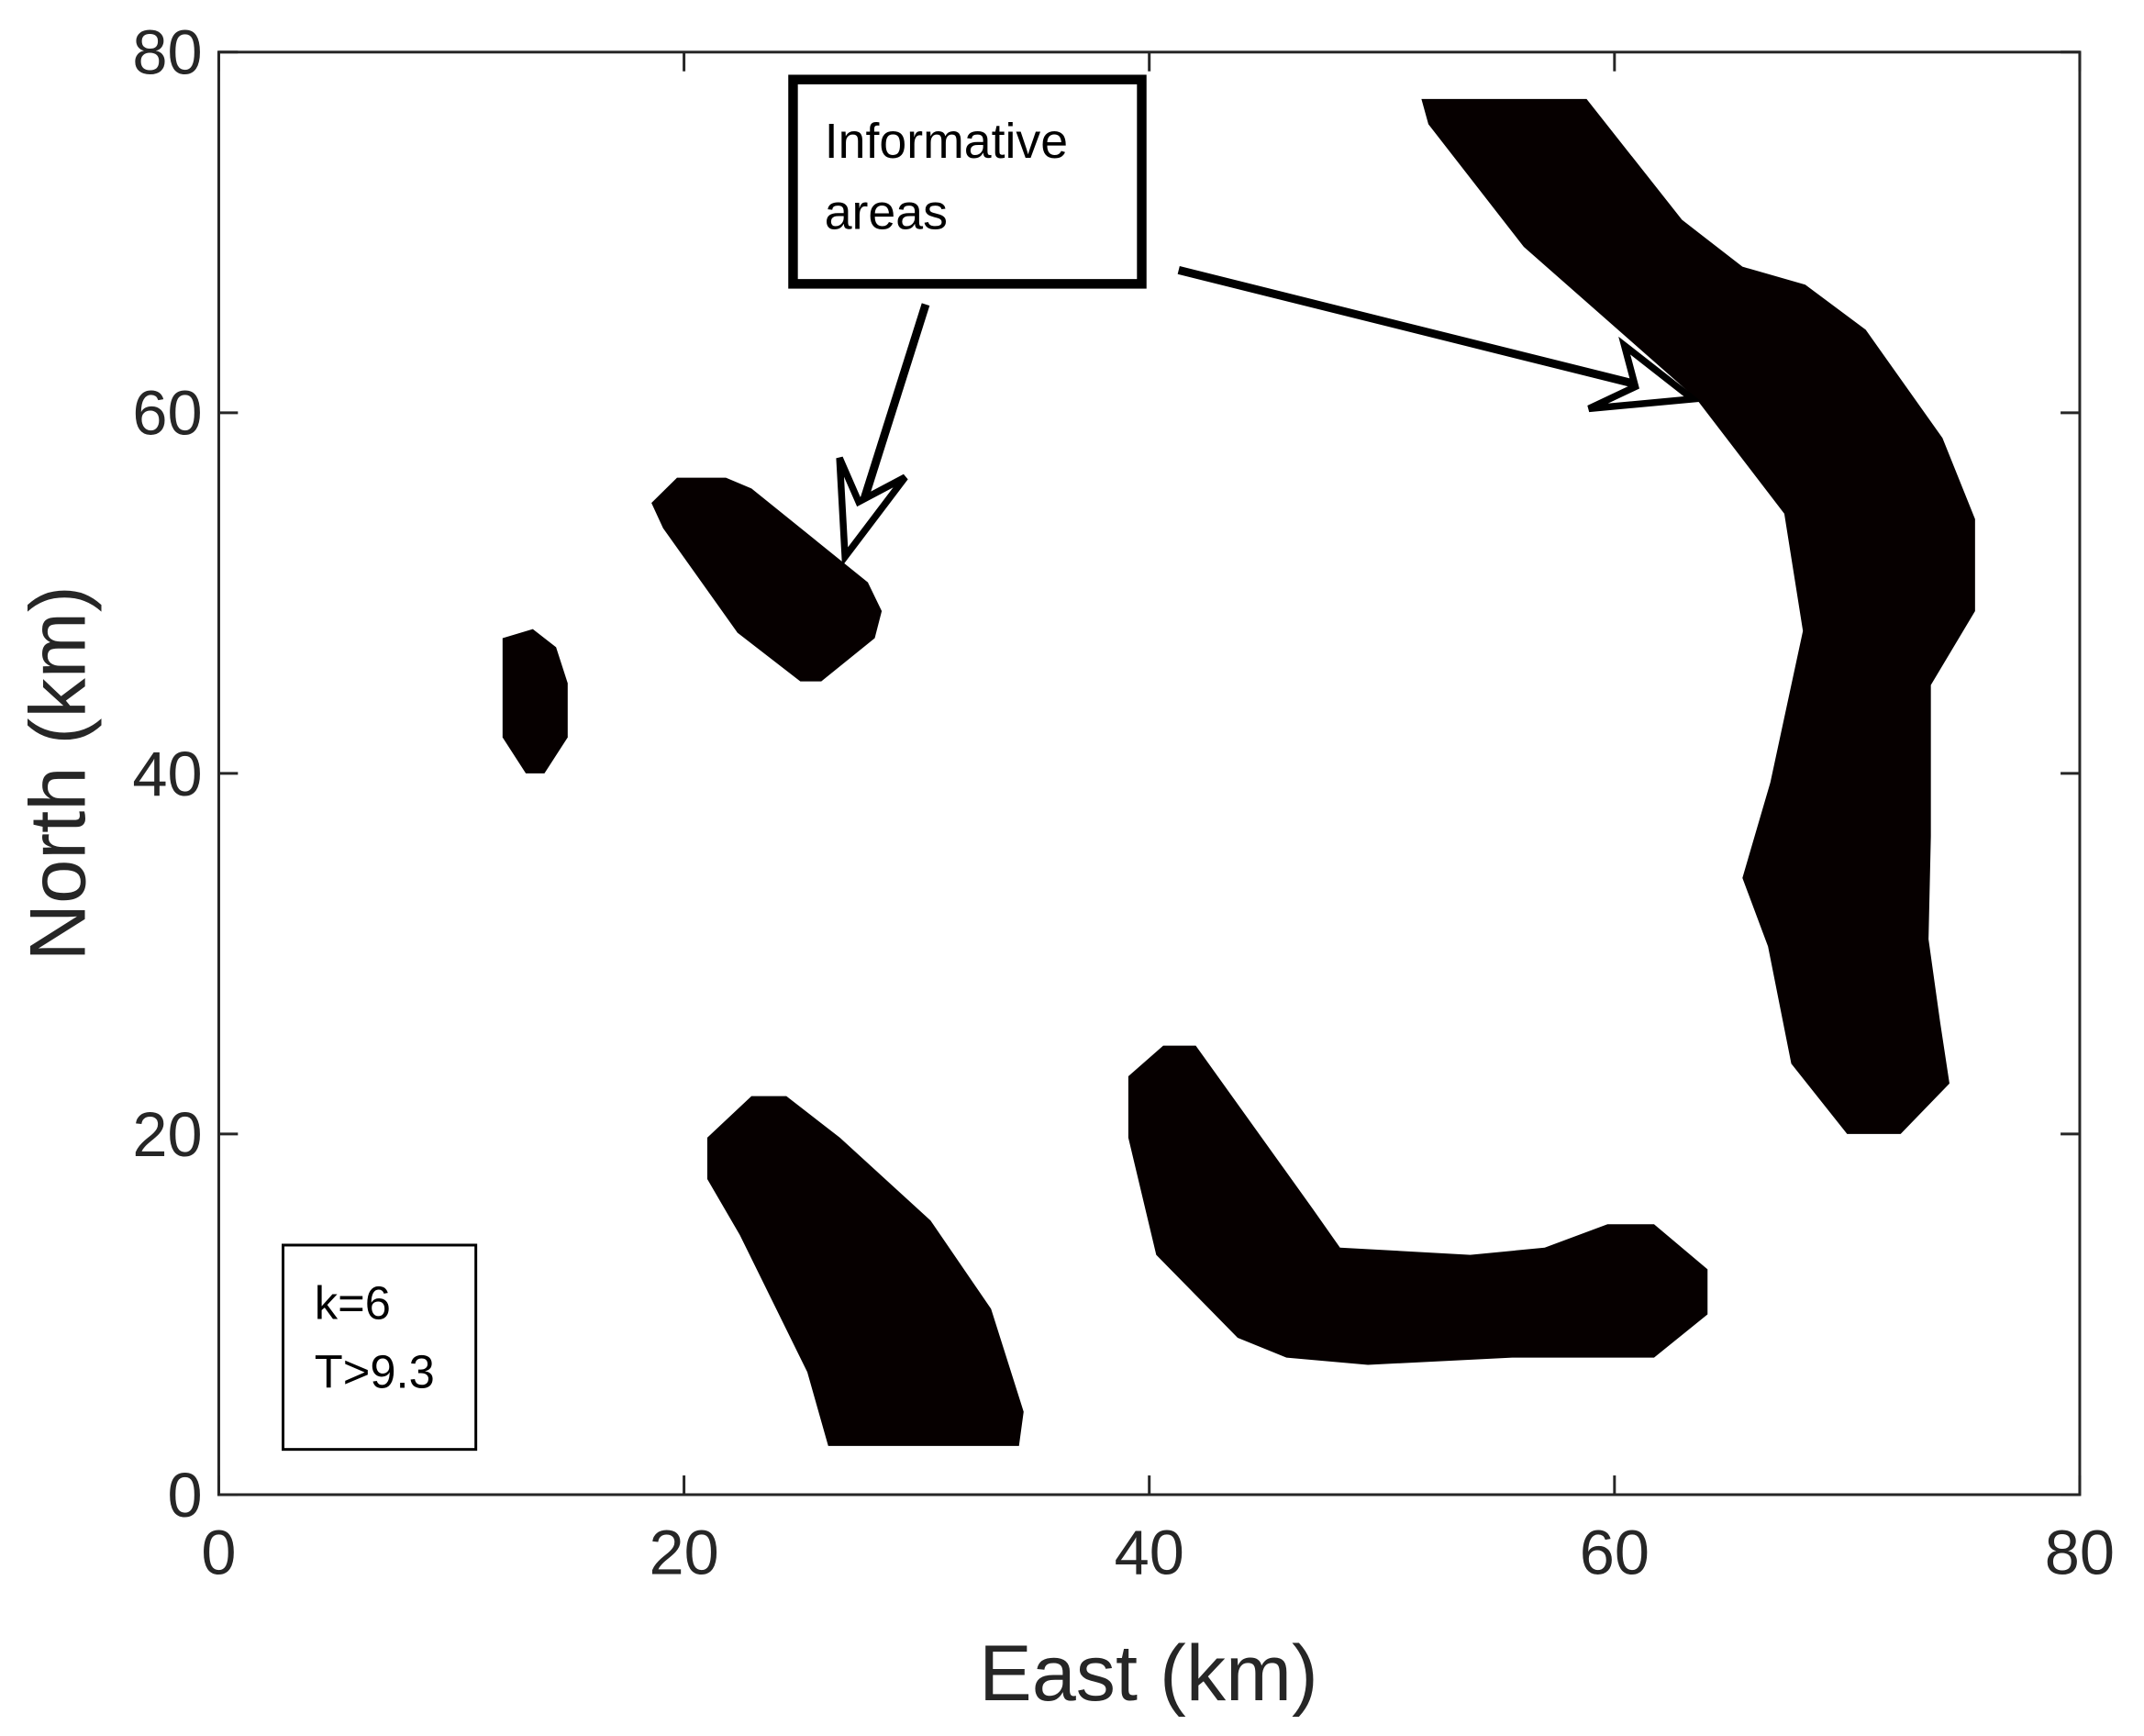 Image resolution: width=2144 pixels, height=1736 pixels. What do you see at coordinates (1148, 1674) in the screenshot?
I see `x-axis-label: East (km)` at bounding box center [1148, 1674].